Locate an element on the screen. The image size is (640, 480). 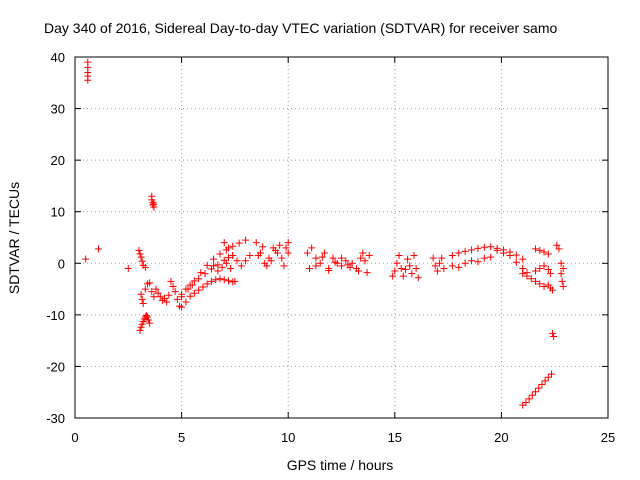
y-axis-title: SDTVAR / TECUs is located at coordinates (14, 238).